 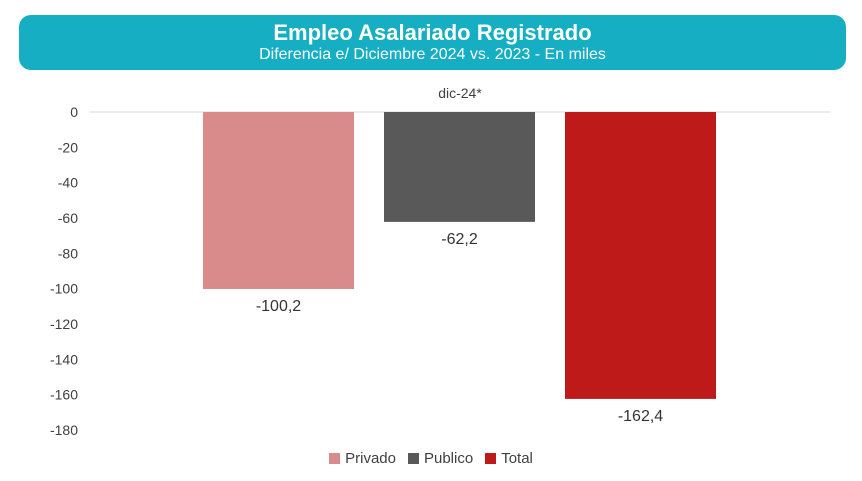 I want to click on legend-label-total: Total, so click(x=517, y=458).